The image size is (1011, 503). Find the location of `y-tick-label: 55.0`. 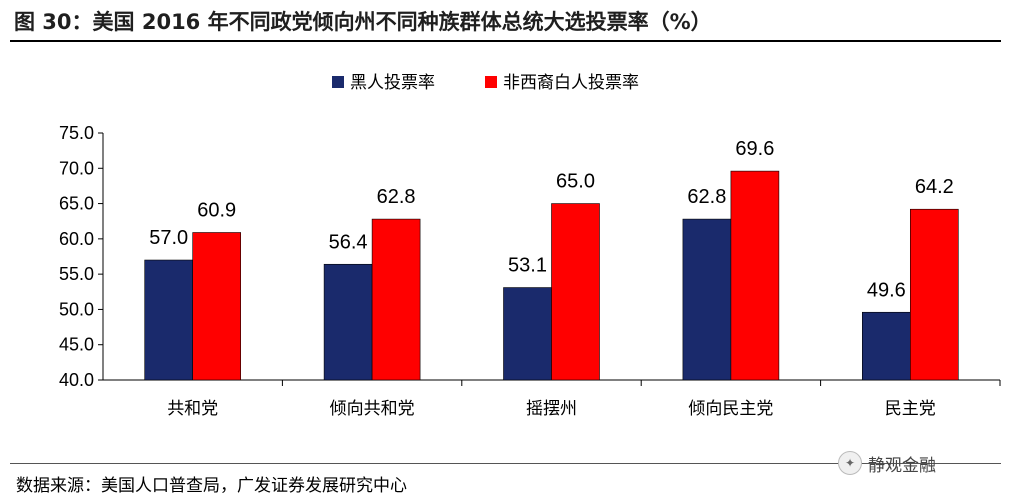

y-tick-label: 55.0 is located at coordinates (76, 274).